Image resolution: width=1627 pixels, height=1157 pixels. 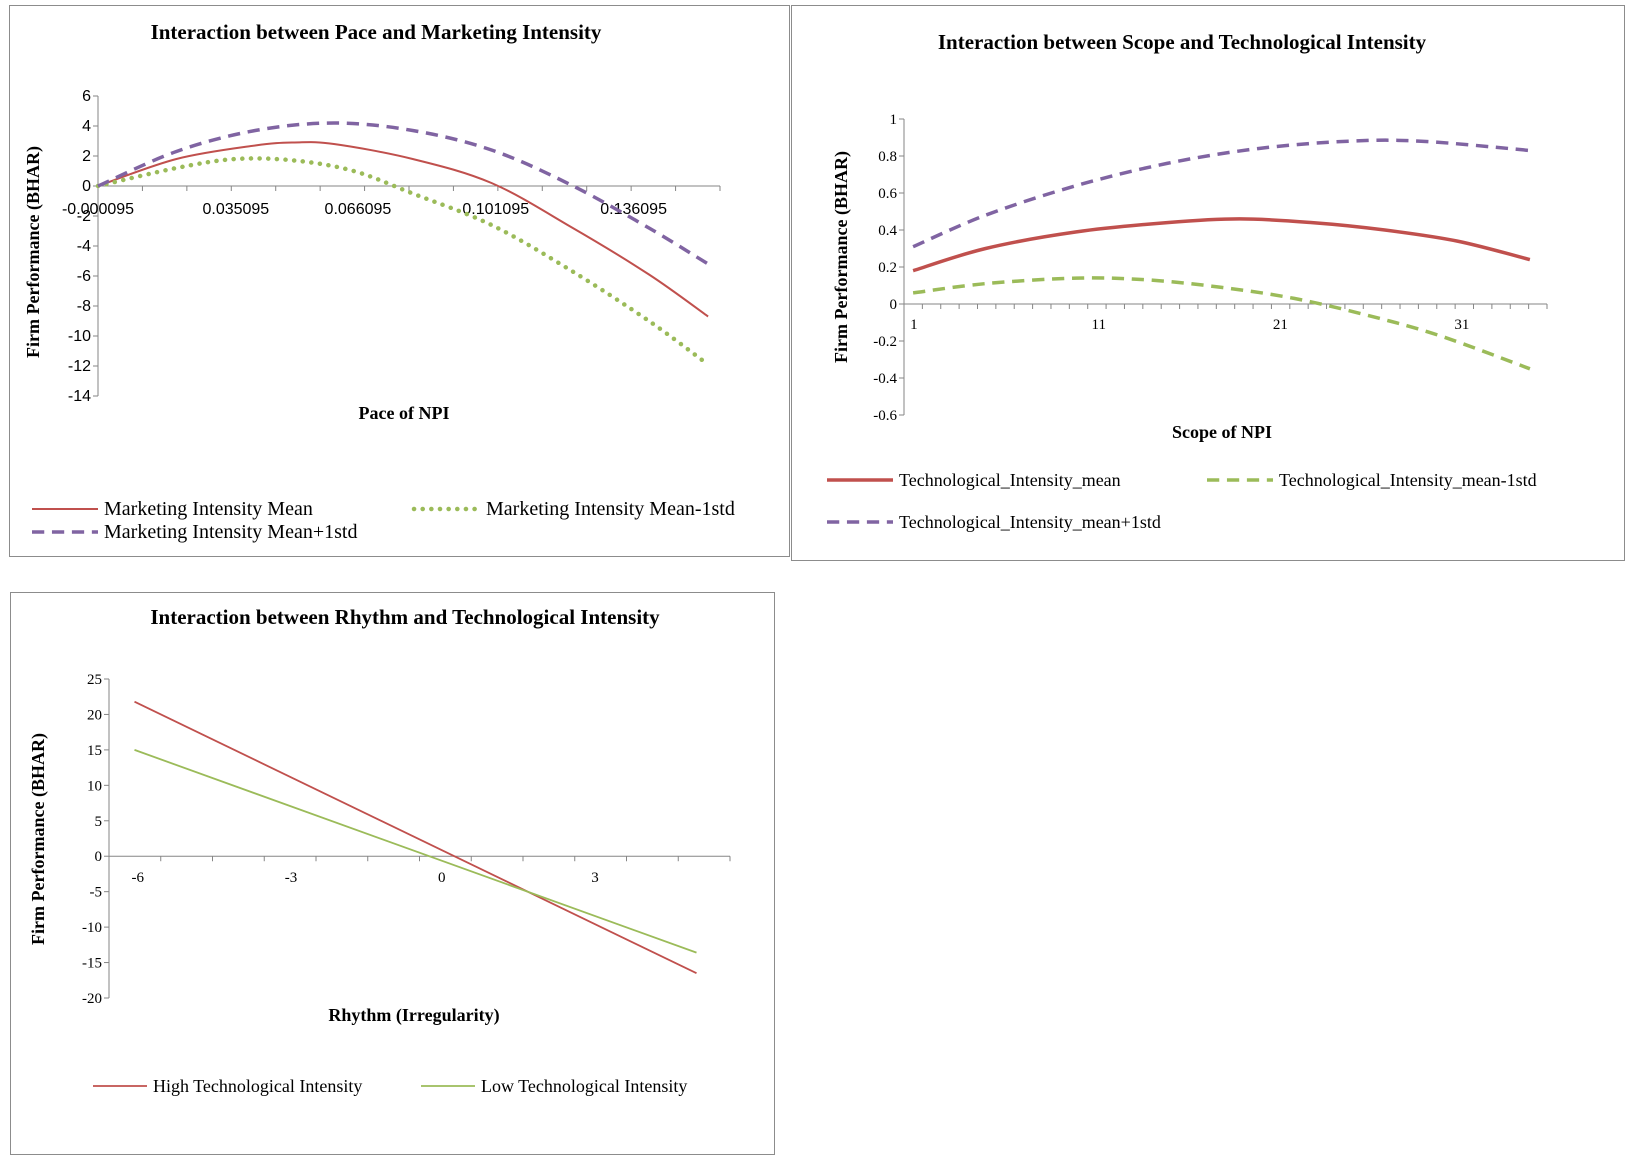 I want to click on x-axis-label: Pace of NPI, so click(x=404, y=413).